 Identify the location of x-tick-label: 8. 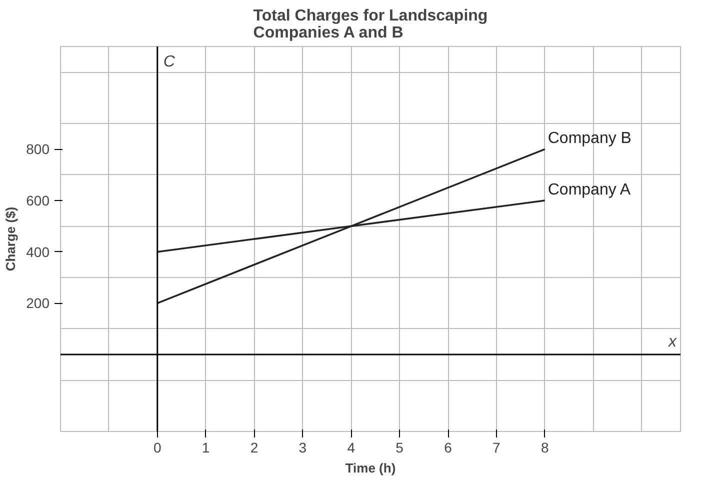
(544, 448).